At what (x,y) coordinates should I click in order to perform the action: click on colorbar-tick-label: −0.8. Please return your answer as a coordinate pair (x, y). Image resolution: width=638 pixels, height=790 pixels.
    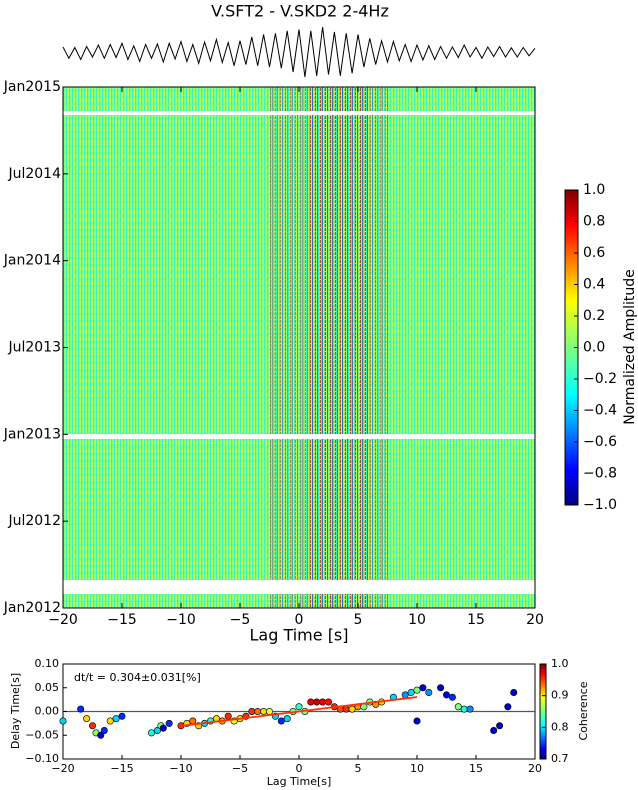
    Looking at the image, I should click on (600, 474).